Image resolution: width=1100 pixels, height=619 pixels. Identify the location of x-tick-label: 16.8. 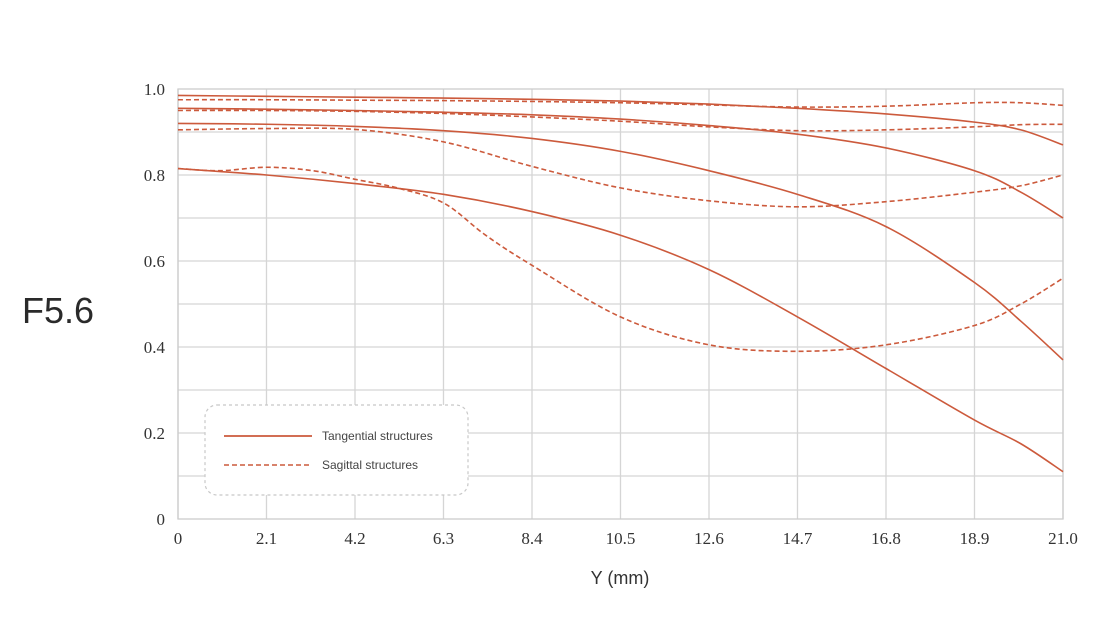
(886, 538).